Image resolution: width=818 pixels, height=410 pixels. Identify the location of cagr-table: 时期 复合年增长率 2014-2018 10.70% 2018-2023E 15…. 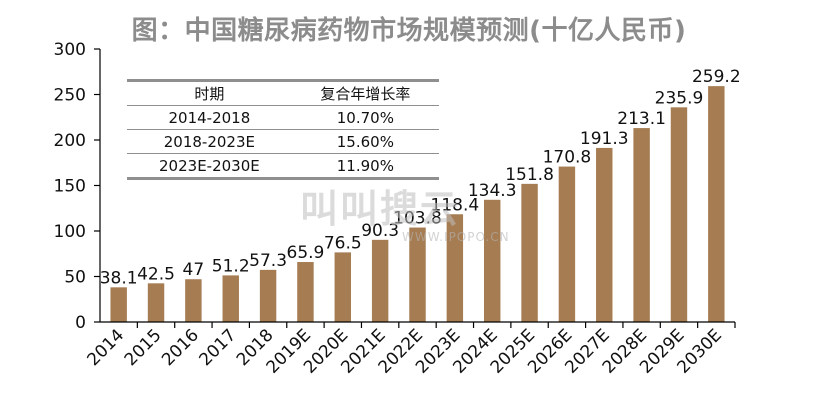
(283, 129).